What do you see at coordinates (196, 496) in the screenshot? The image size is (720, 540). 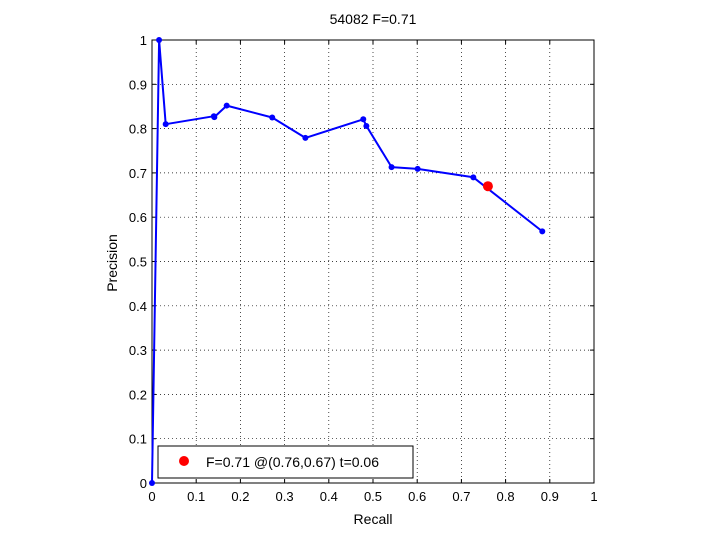 I see `x-tick-label: 0.1` at bounding box center [196, 496].